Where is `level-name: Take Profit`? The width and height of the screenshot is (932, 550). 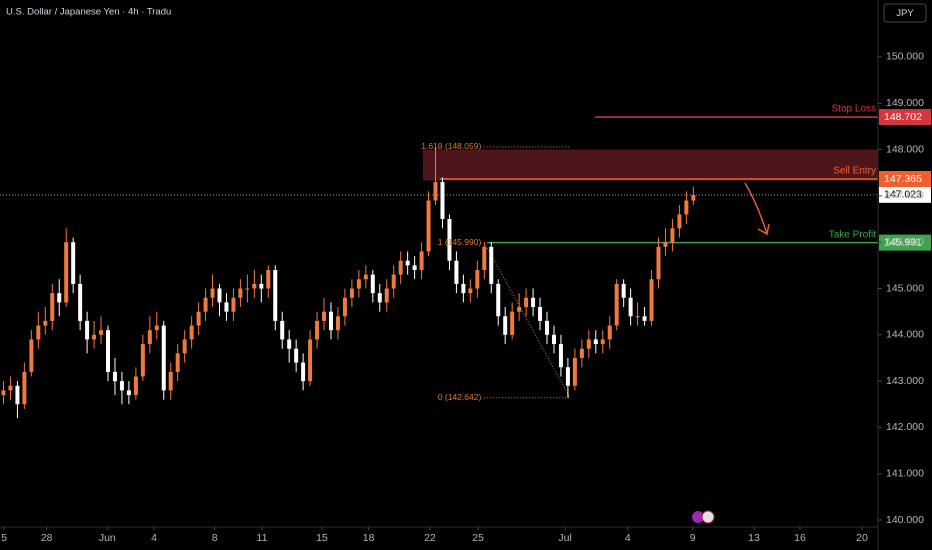
level-name: Take Profit is located at coordinates (852, 234).